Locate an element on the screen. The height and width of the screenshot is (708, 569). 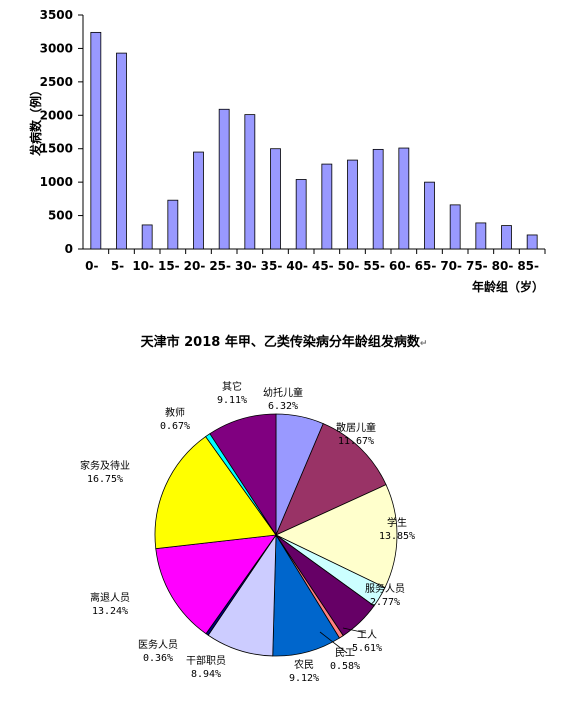
pie-slice-percent: 5.61% is located at coordinates (367, 648).